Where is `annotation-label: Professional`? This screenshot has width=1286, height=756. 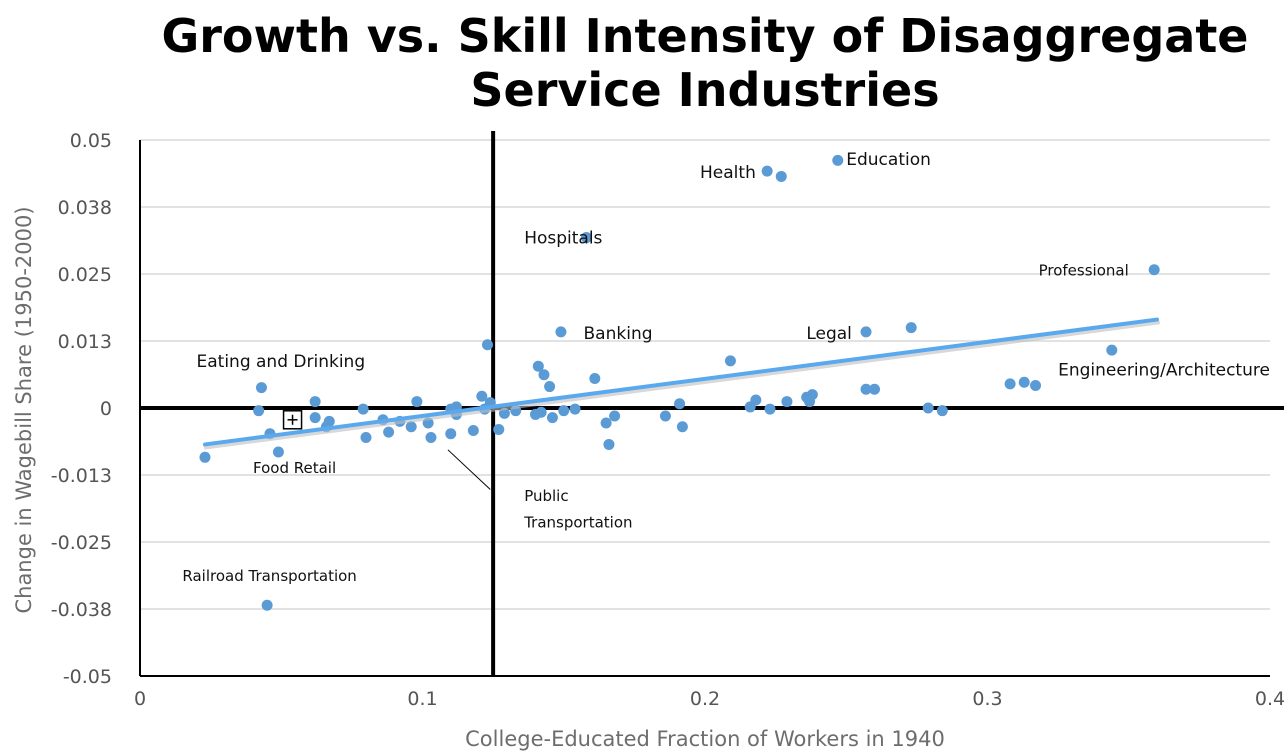 annotation-label: Professional is located at coordinates (1084, 271).